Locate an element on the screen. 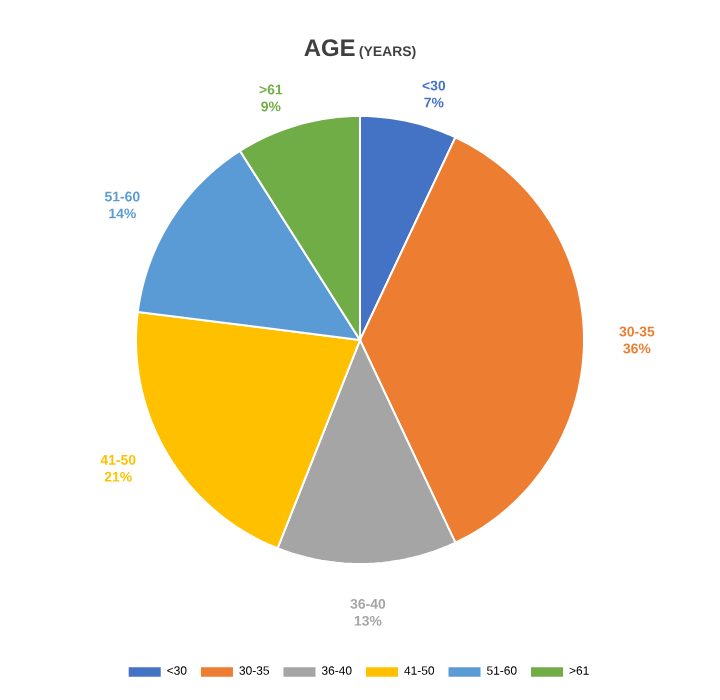 The height and width of the screenshot is (700, 720). chart-title: AGE is located at coordinates (329, 48).